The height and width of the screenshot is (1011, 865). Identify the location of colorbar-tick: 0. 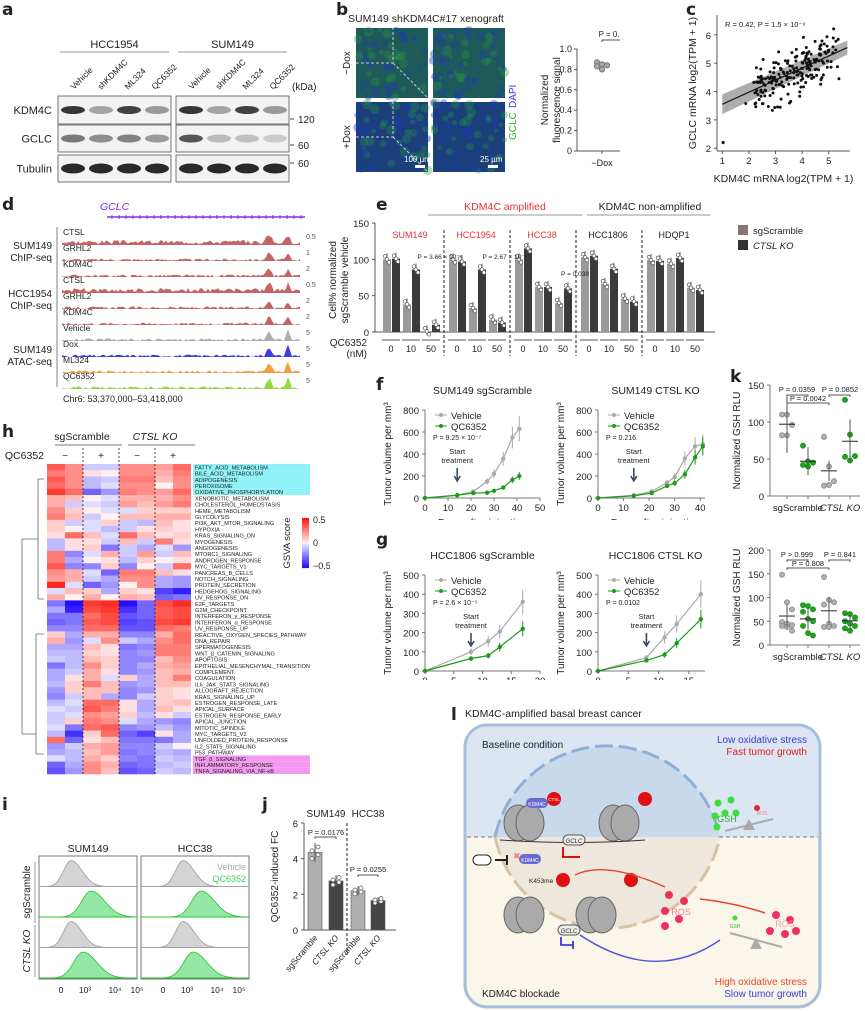
(315, 543).